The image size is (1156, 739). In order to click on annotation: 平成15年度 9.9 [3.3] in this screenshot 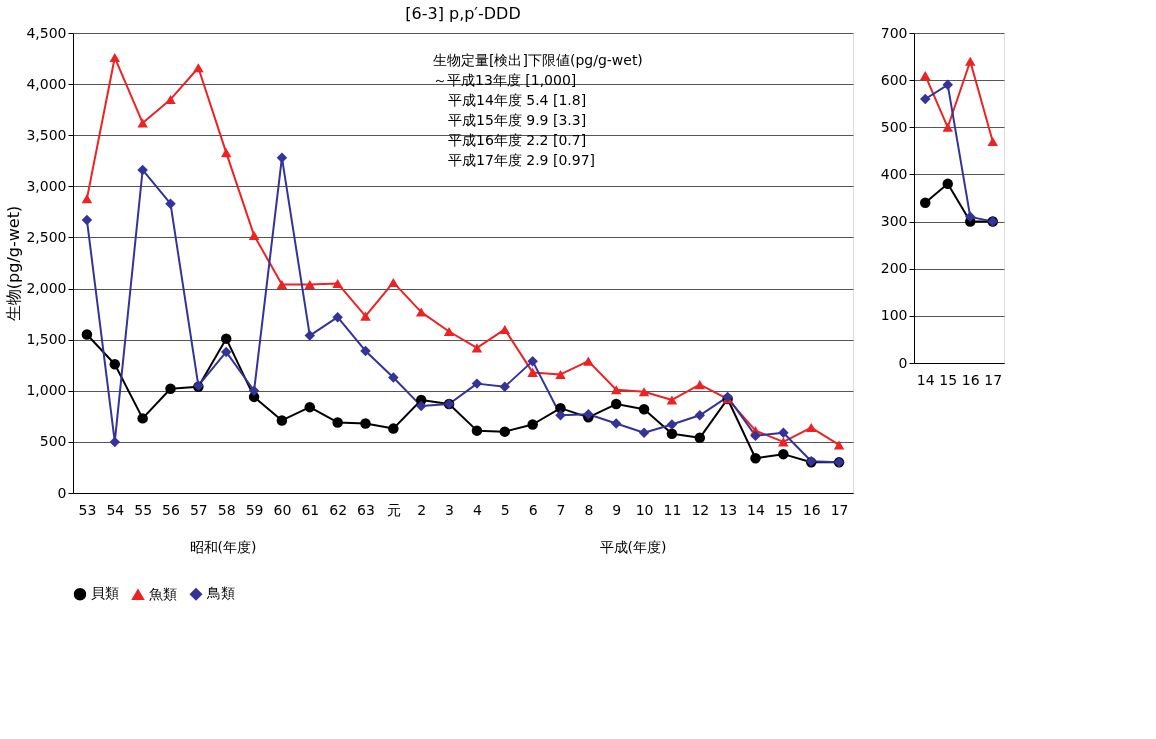, I will do `click(517, 120)`.